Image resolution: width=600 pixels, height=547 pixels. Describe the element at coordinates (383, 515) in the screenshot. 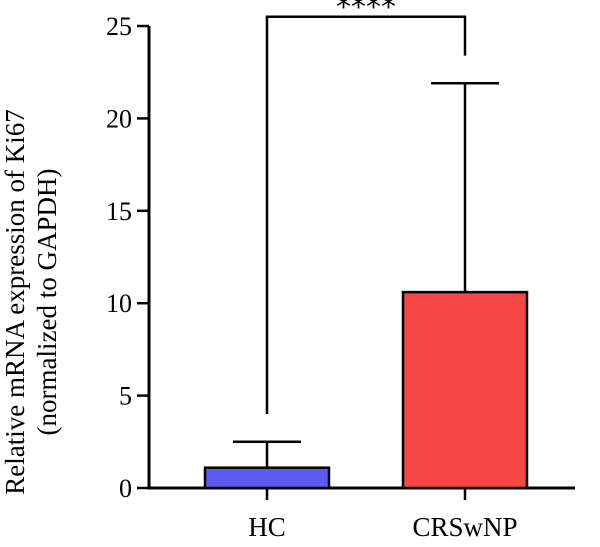

I see `category-labels: HC CRSwNP` at that location.